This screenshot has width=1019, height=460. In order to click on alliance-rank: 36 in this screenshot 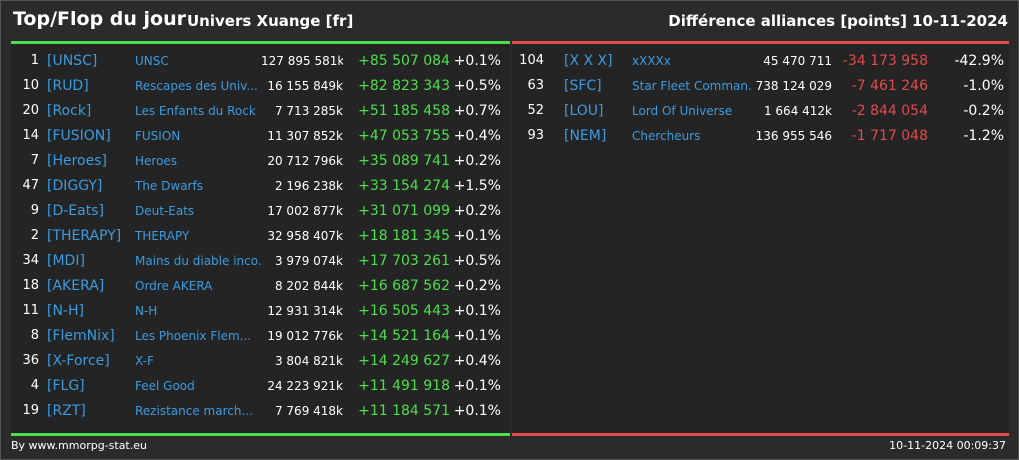, I will do `click(30, 360)`.